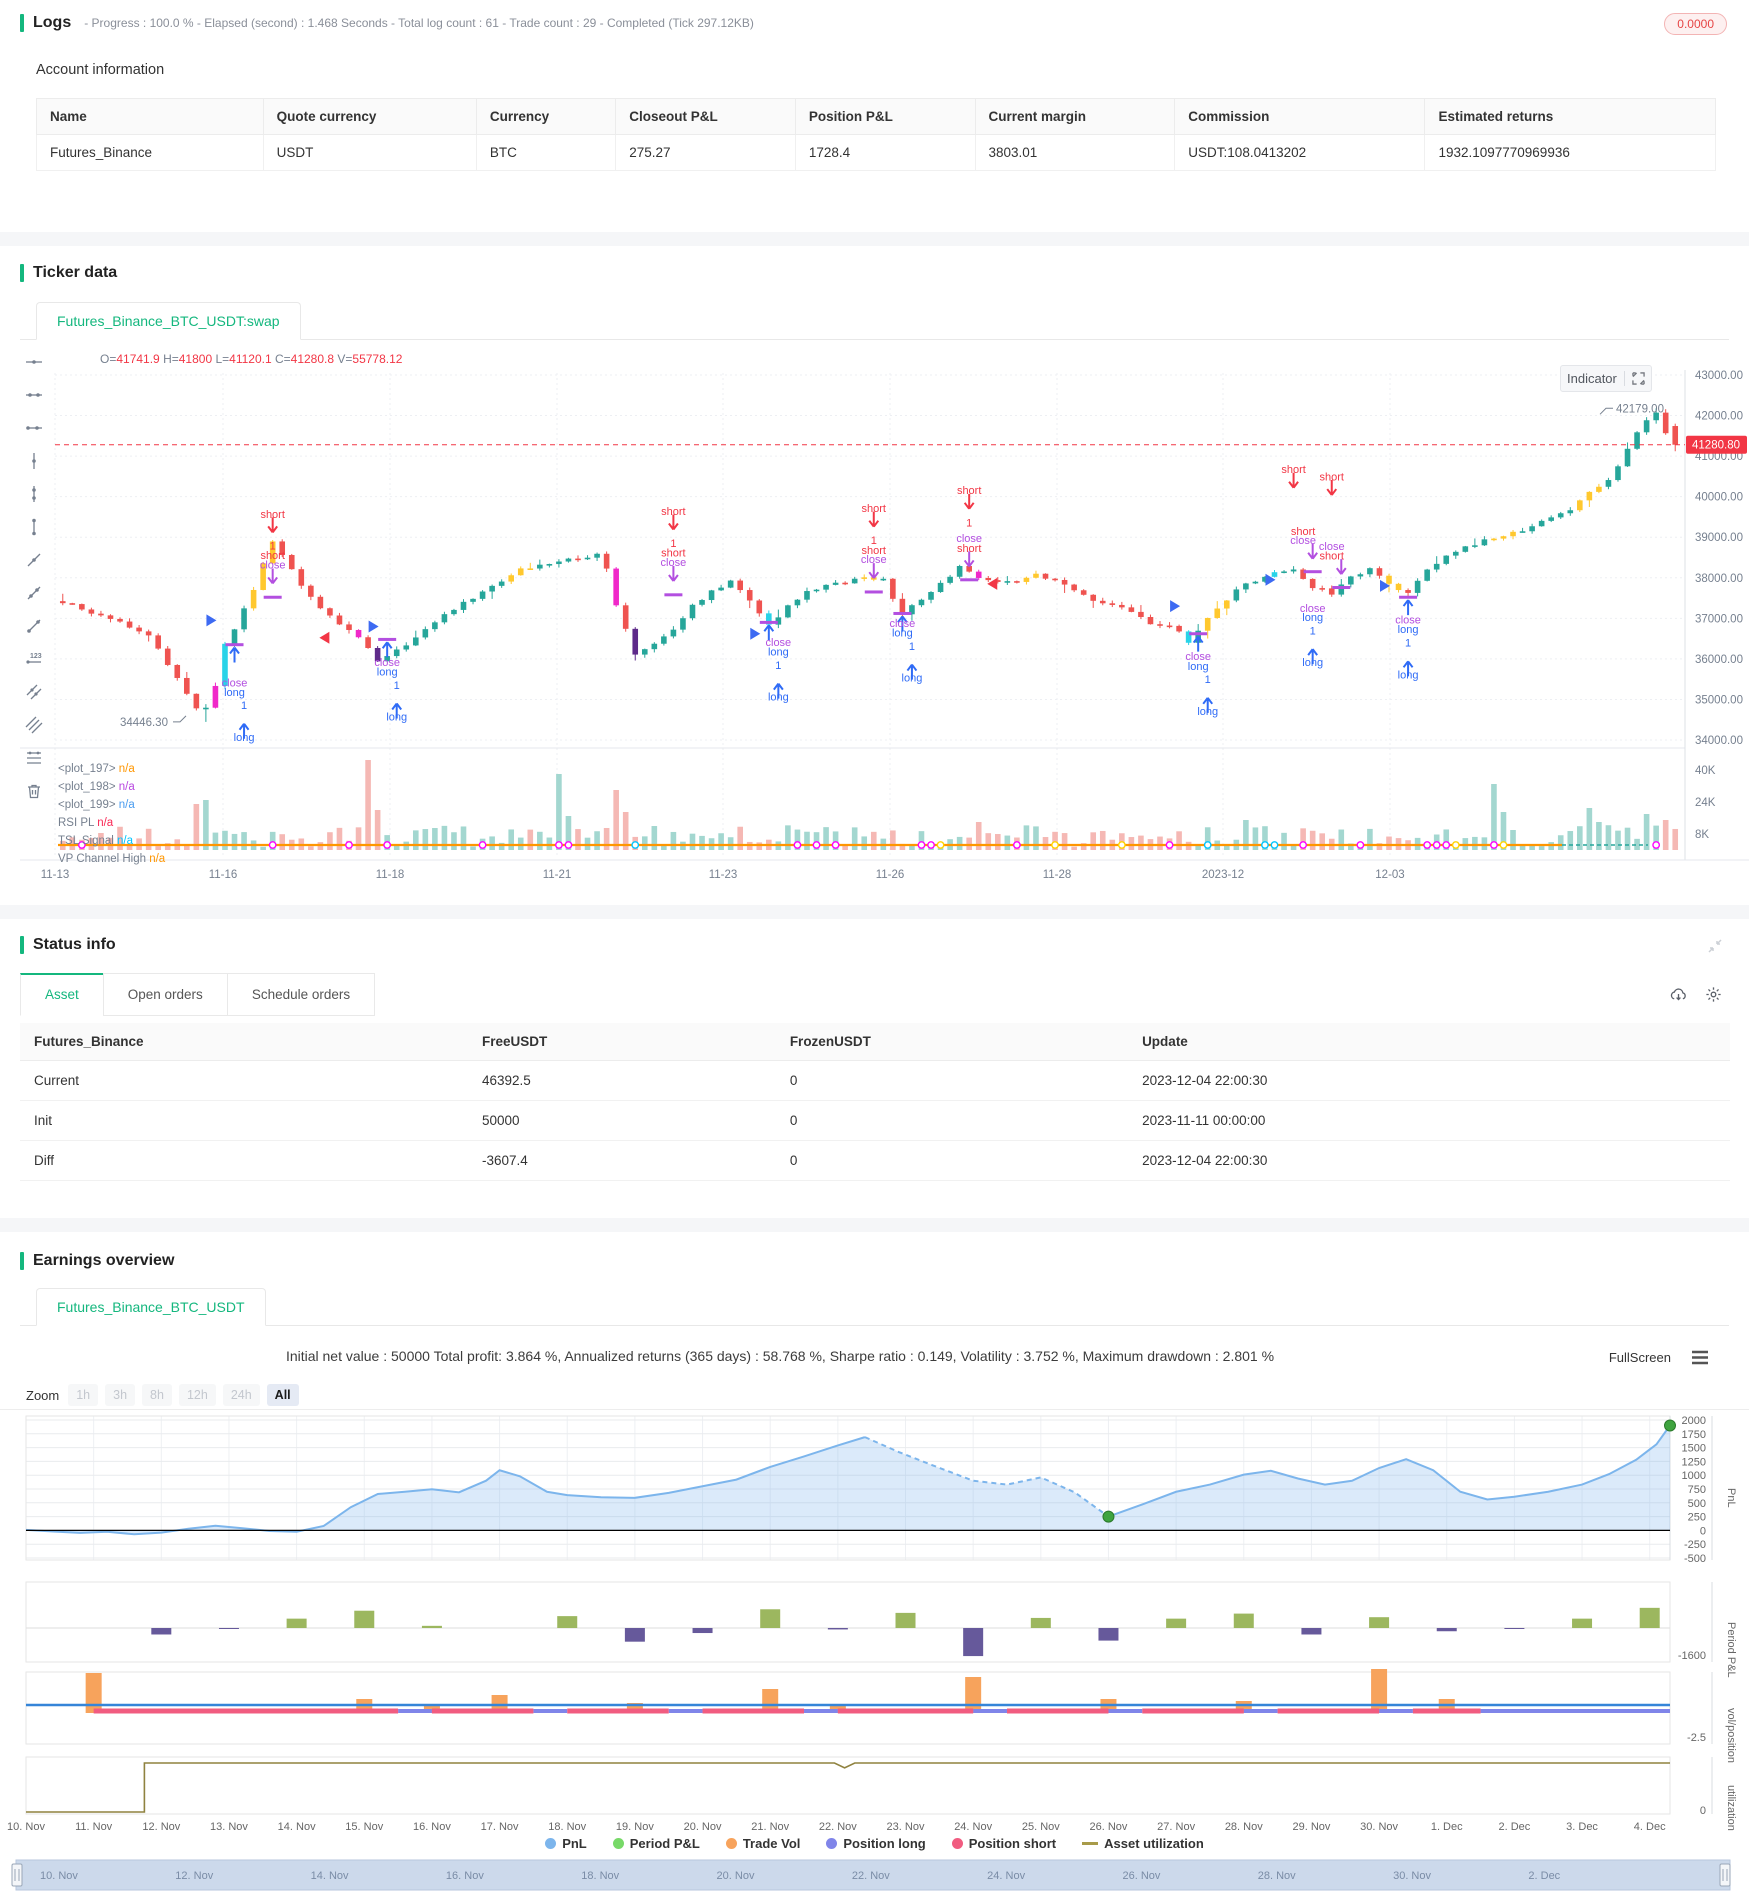  Describe the element at coordinates (301, 994) in the screenshot. I see `tab-schedule-orders: Schedule orders` at that location.